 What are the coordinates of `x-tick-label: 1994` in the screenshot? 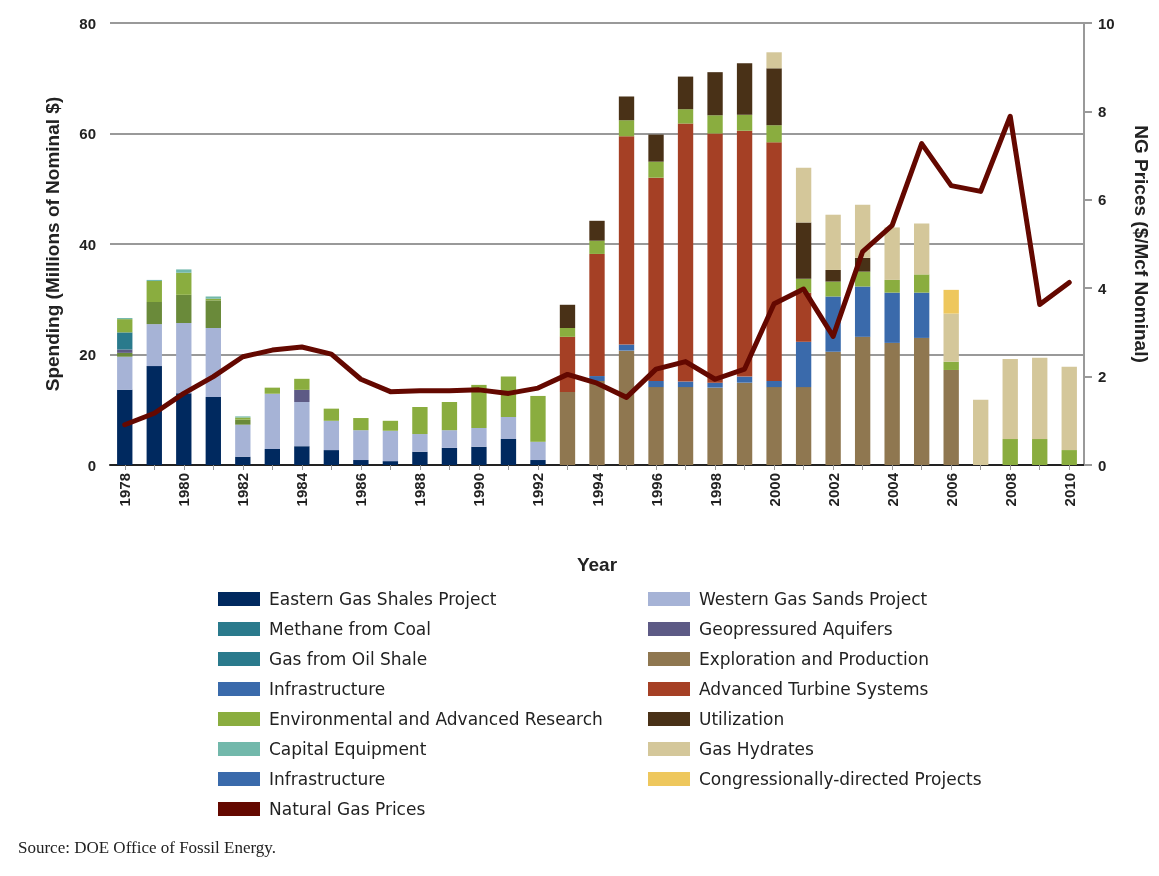 It's located at (597, 489).